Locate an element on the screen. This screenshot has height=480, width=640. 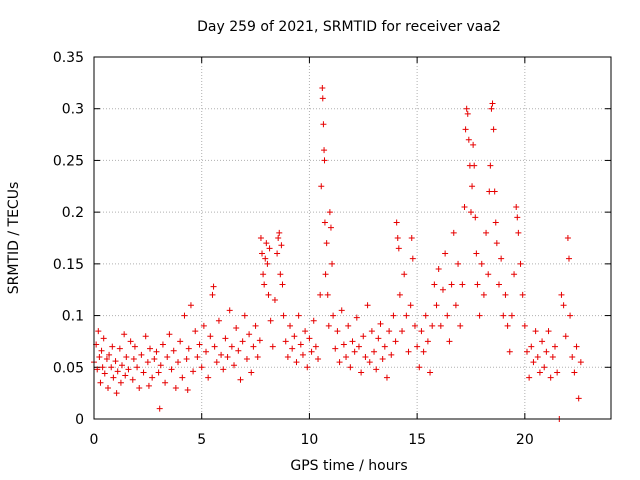
x-tick-label: 10 is located at coordinates (310, 440).